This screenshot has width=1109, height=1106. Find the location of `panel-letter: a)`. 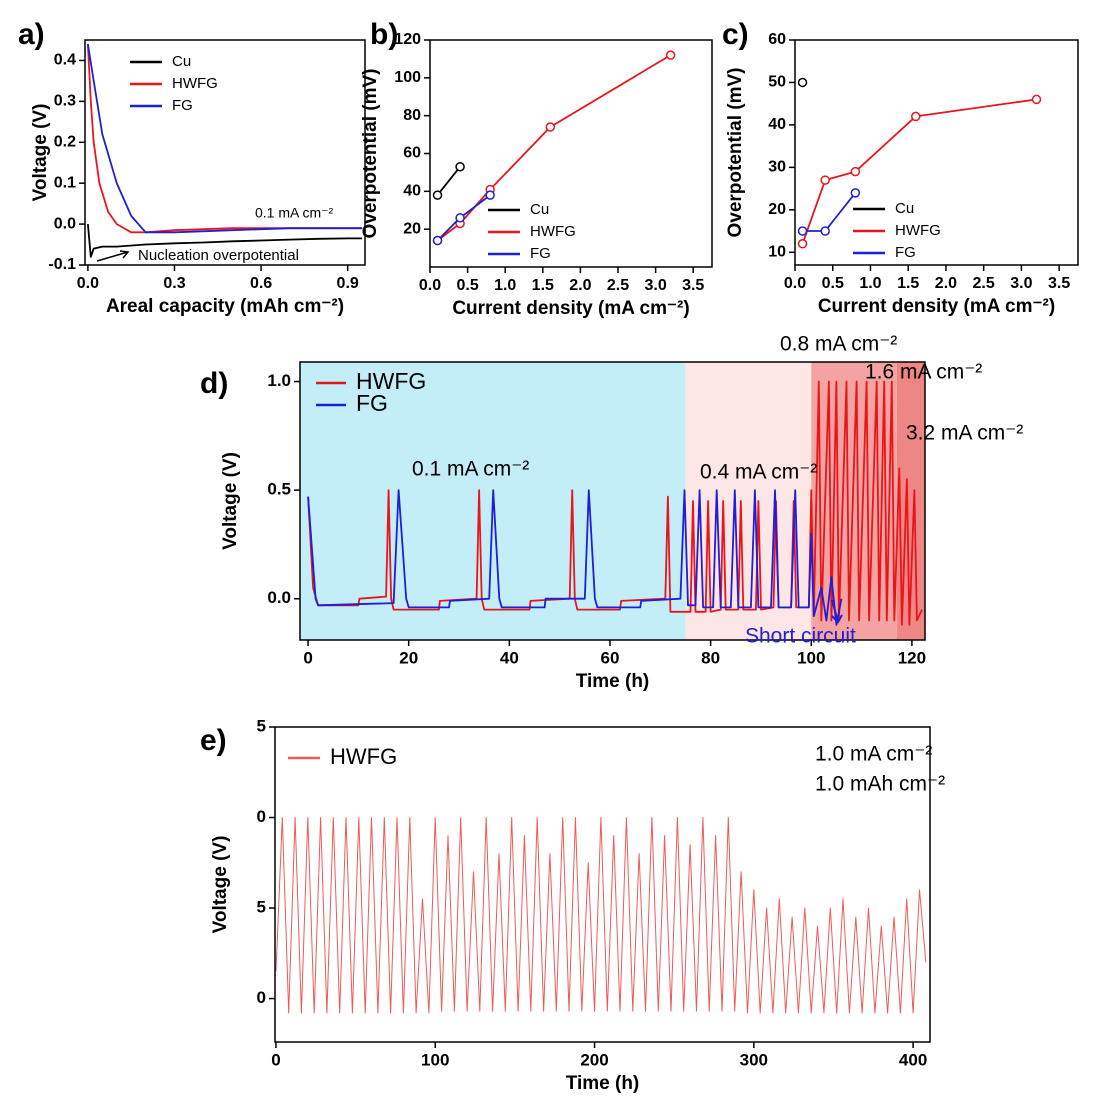

panel-letter: a) is located at coordinates (31, 34).